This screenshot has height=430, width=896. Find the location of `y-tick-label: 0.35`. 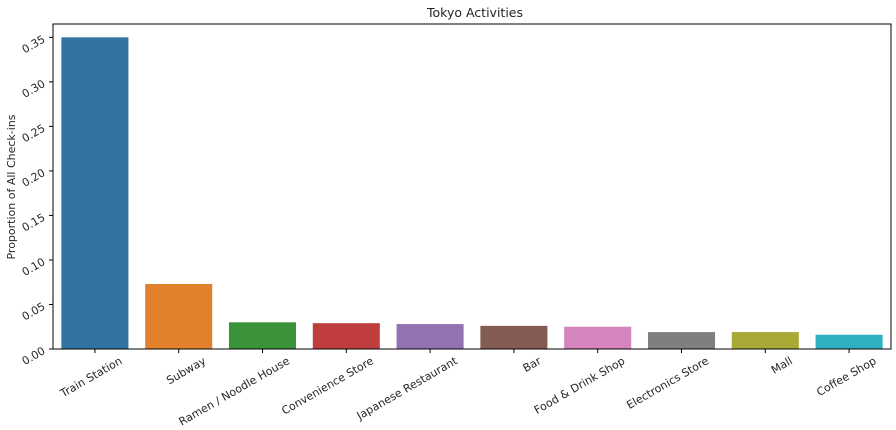

y-tick-label: 0.35 is located at coordinates (34, 45).